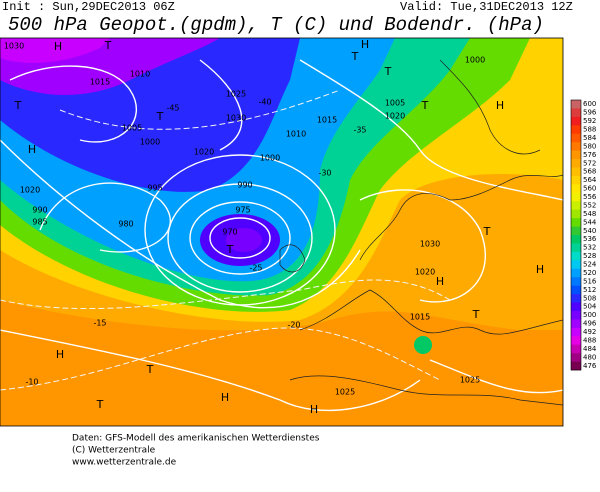 The height and width of the screenshot is (492, 600). I want to click on color-scale-label: 588, so click(589, 130).